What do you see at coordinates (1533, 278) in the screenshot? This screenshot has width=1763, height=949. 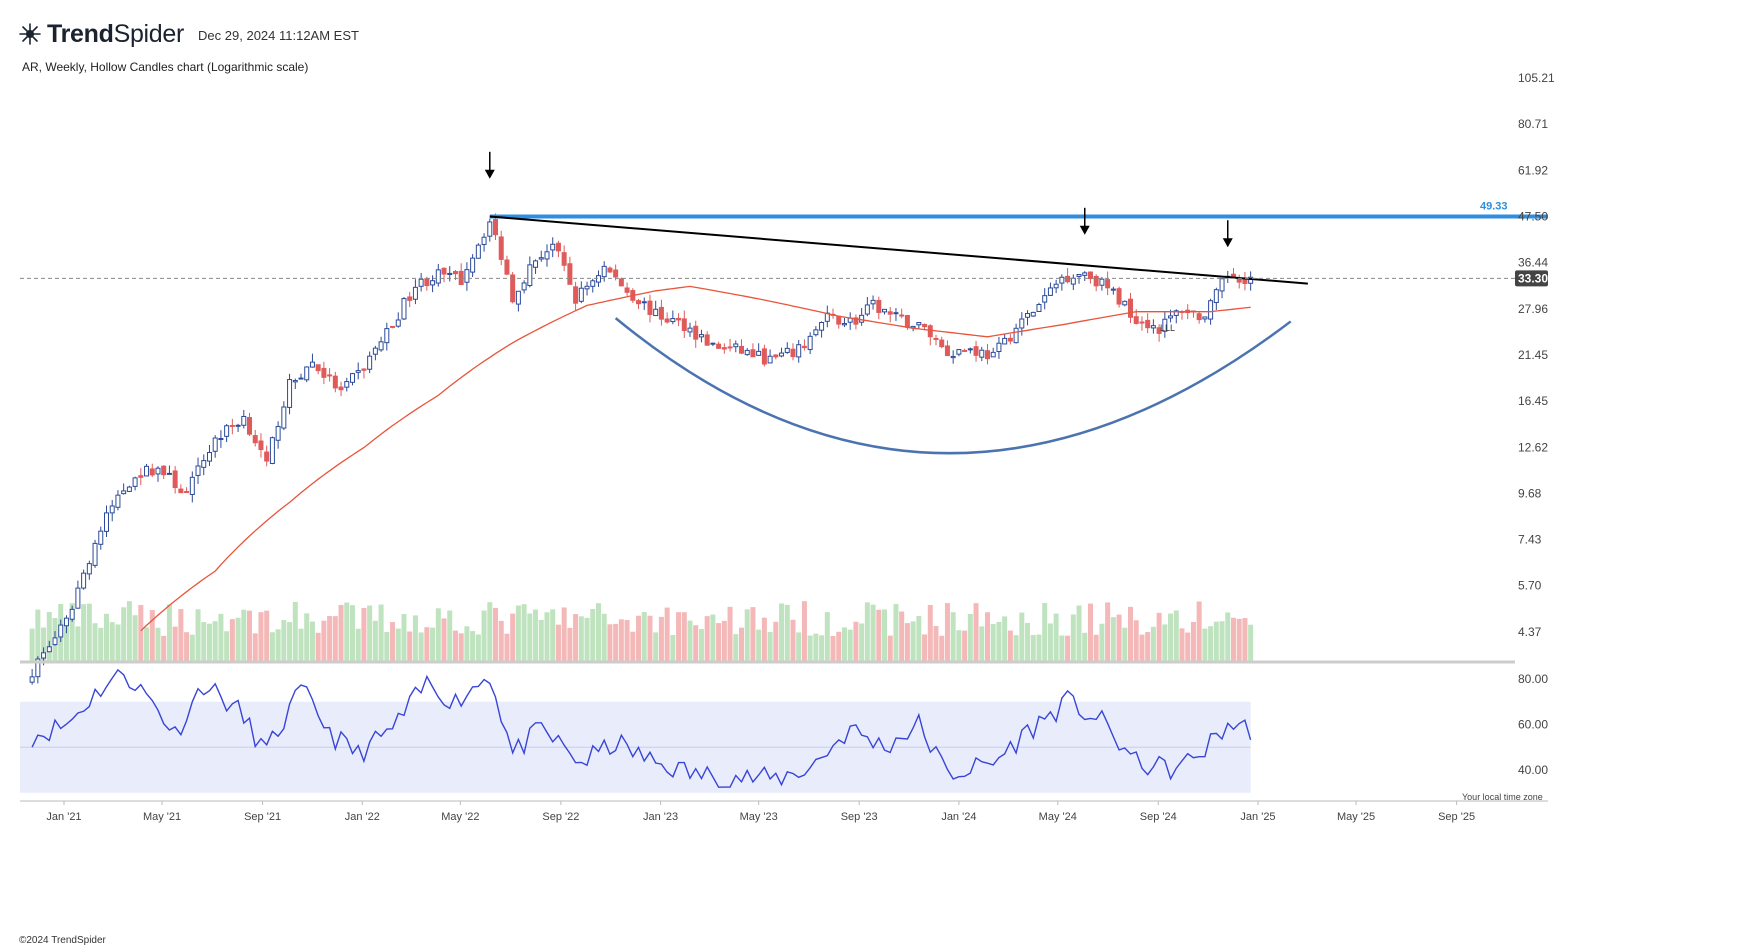 I see `last-price-label: 33.30` at bounding box center [1533, 278].